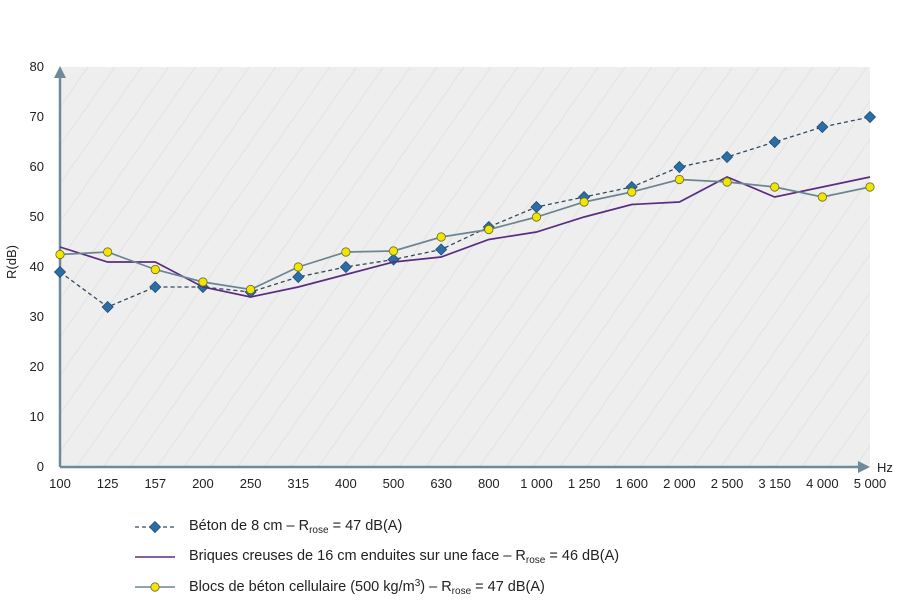 This screenshot has width=900, height=612. What do you see at coordinates (155, 483) in the screenshot?
I see `x-tick-label: 157` at bounding box center [155, 483].